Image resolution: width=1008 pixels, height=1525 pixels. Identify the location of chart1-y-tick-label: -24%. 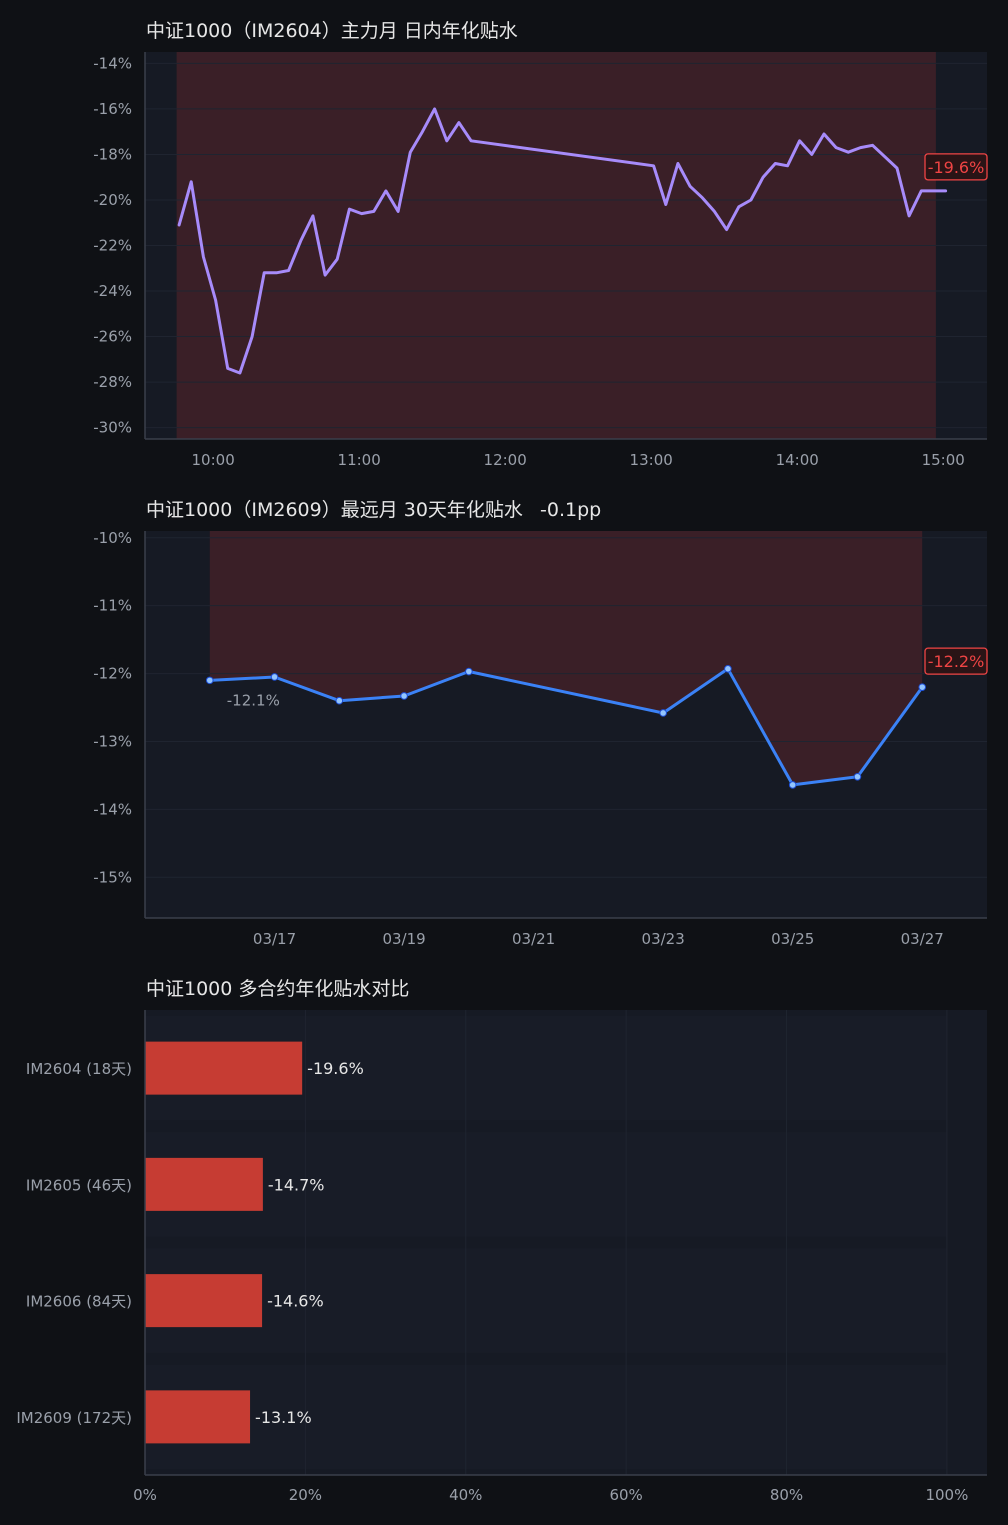
(112, 291).